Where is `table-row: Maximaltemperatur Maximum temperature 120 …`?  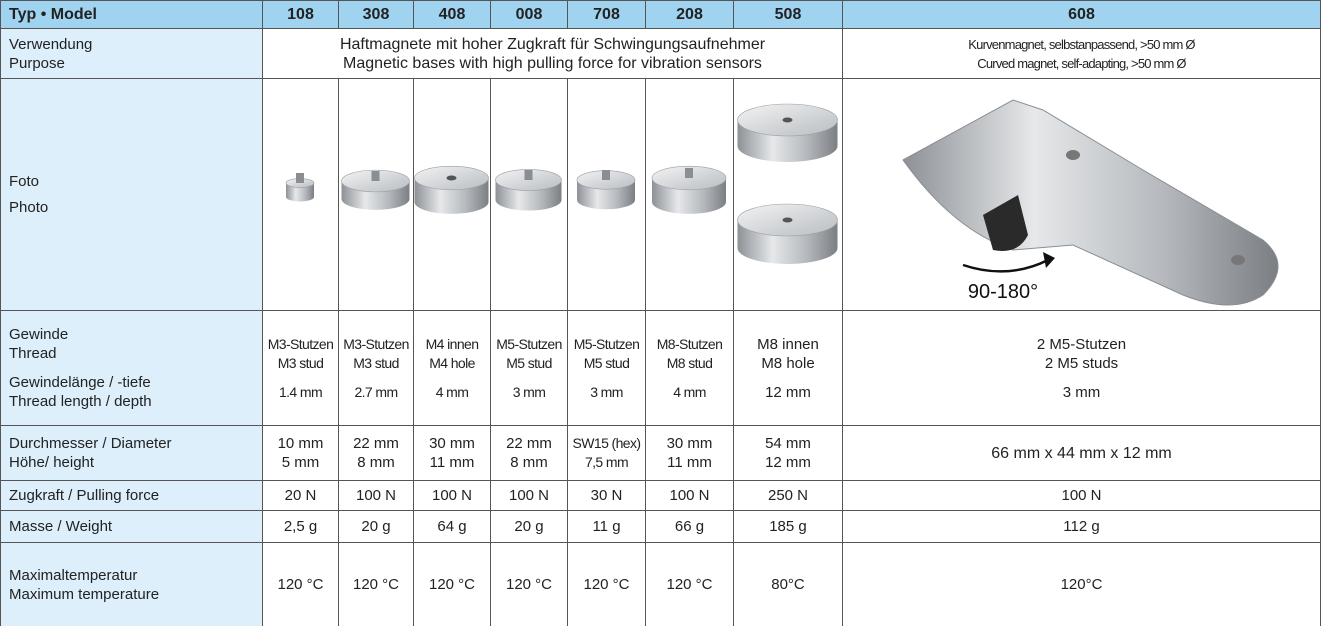 table-row: Maximaltemperatur Maximum temperature 120 … is located at coordinates (660, 584).